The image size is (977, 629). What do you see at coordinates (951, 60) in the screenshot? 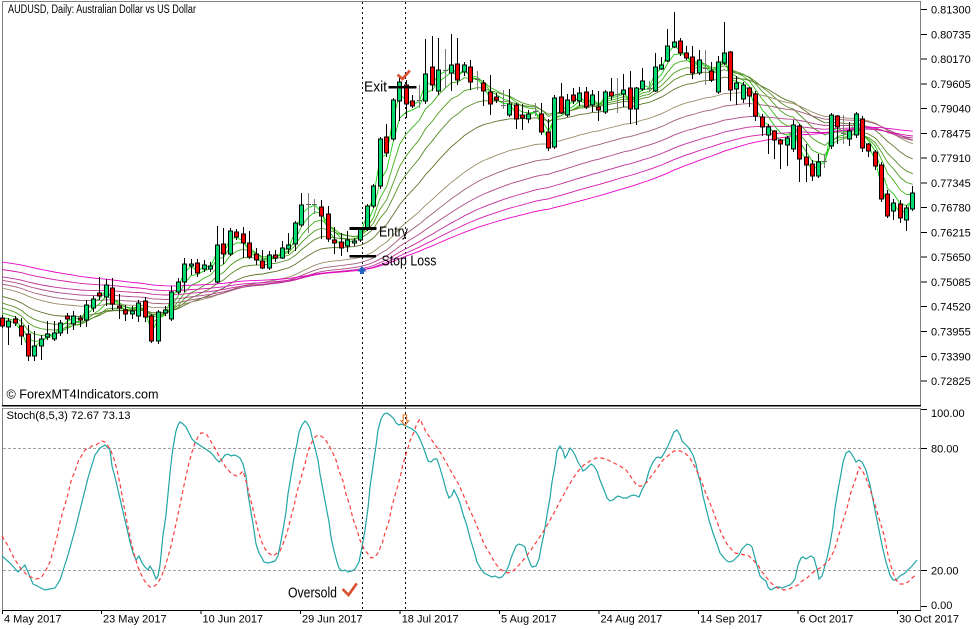
I see `svg-text: 0.80170` at bounding box center [951, 60].